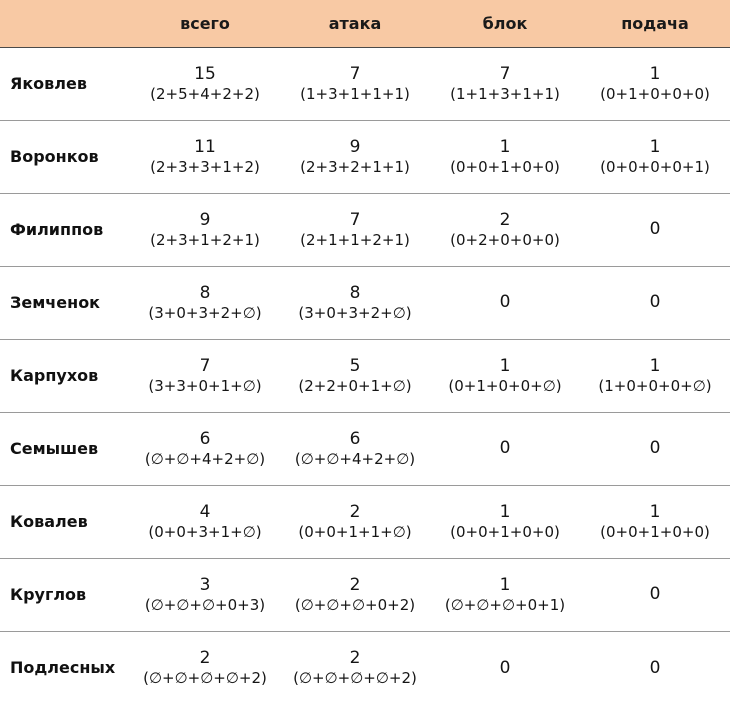 The width and height of the screenshot is (730, 710). I want to click on stat-cell-serve: 1 (0+0+0+0+1), so click(655, 157).